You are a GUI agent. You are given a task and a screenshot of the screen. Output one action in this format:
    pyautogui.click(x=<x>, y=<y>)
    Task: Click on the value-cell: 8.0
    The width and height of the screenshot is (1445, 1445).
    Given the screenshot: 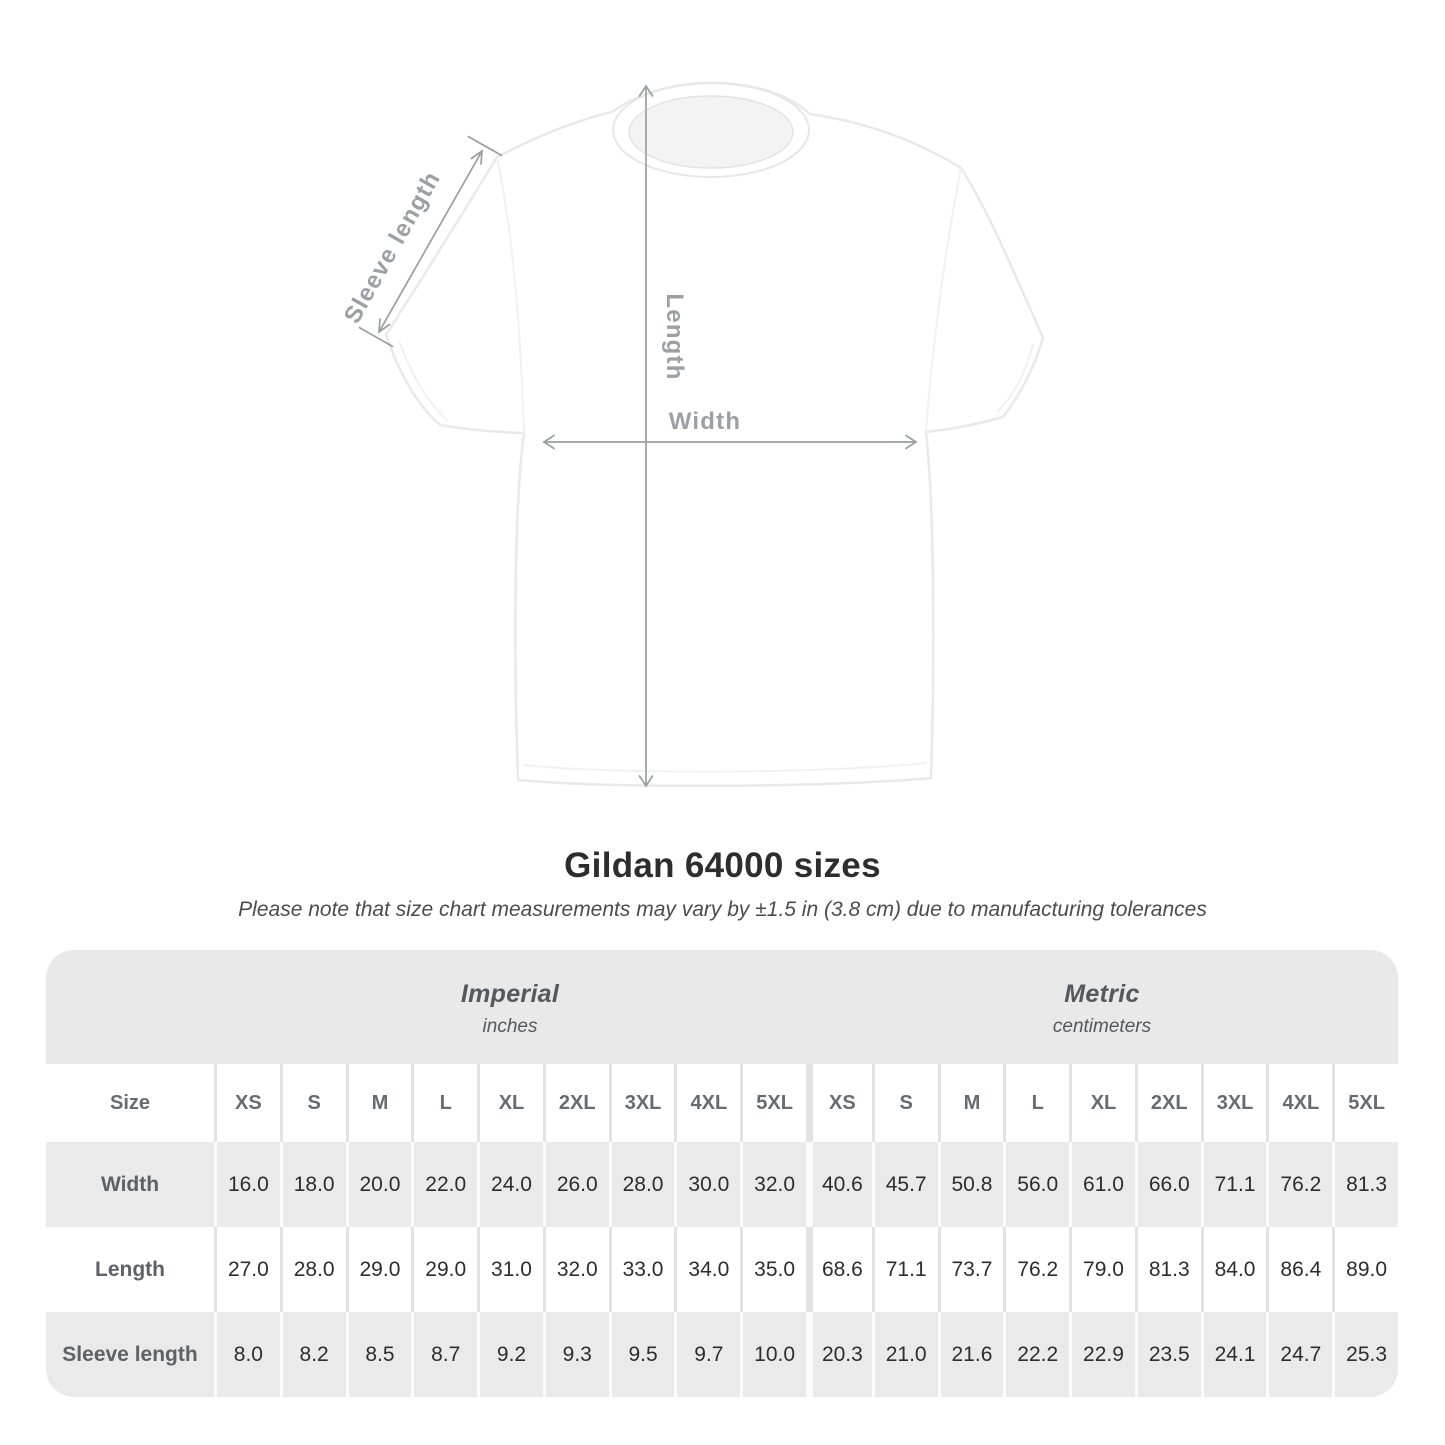 What is the action you would take?
    pyautogui.click(x=247, y=1354)
    